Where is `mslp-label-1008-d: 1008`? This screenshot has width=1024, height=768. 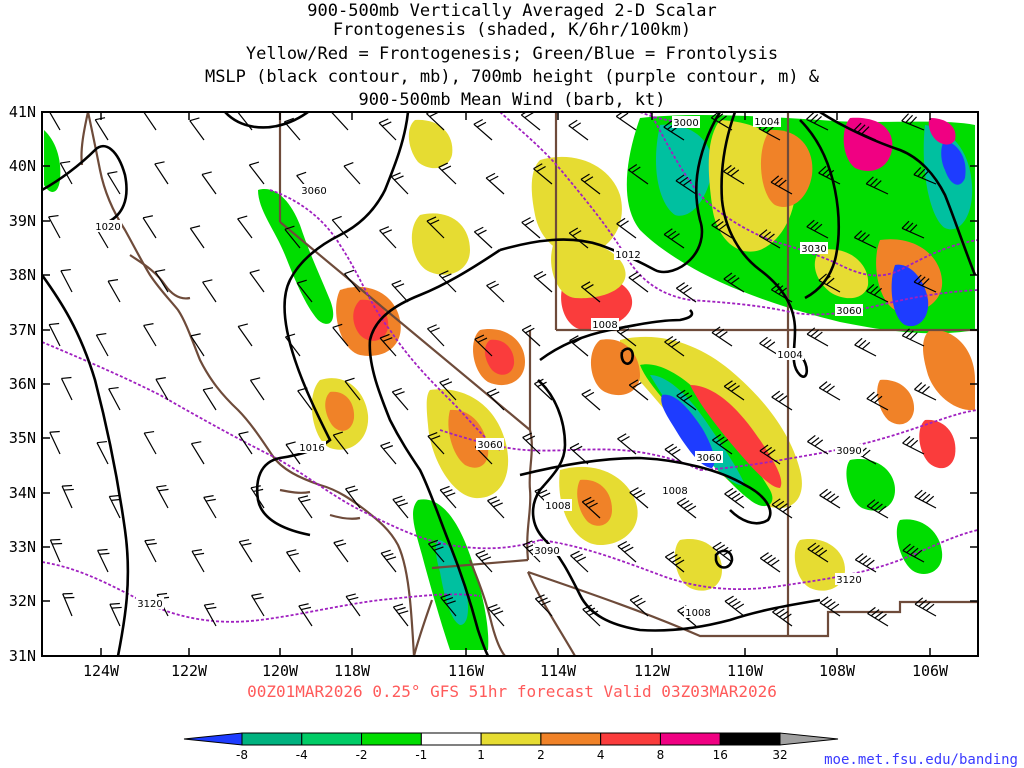
mslp-label-1008-d: 1008 is located at coordinates (697, 613).